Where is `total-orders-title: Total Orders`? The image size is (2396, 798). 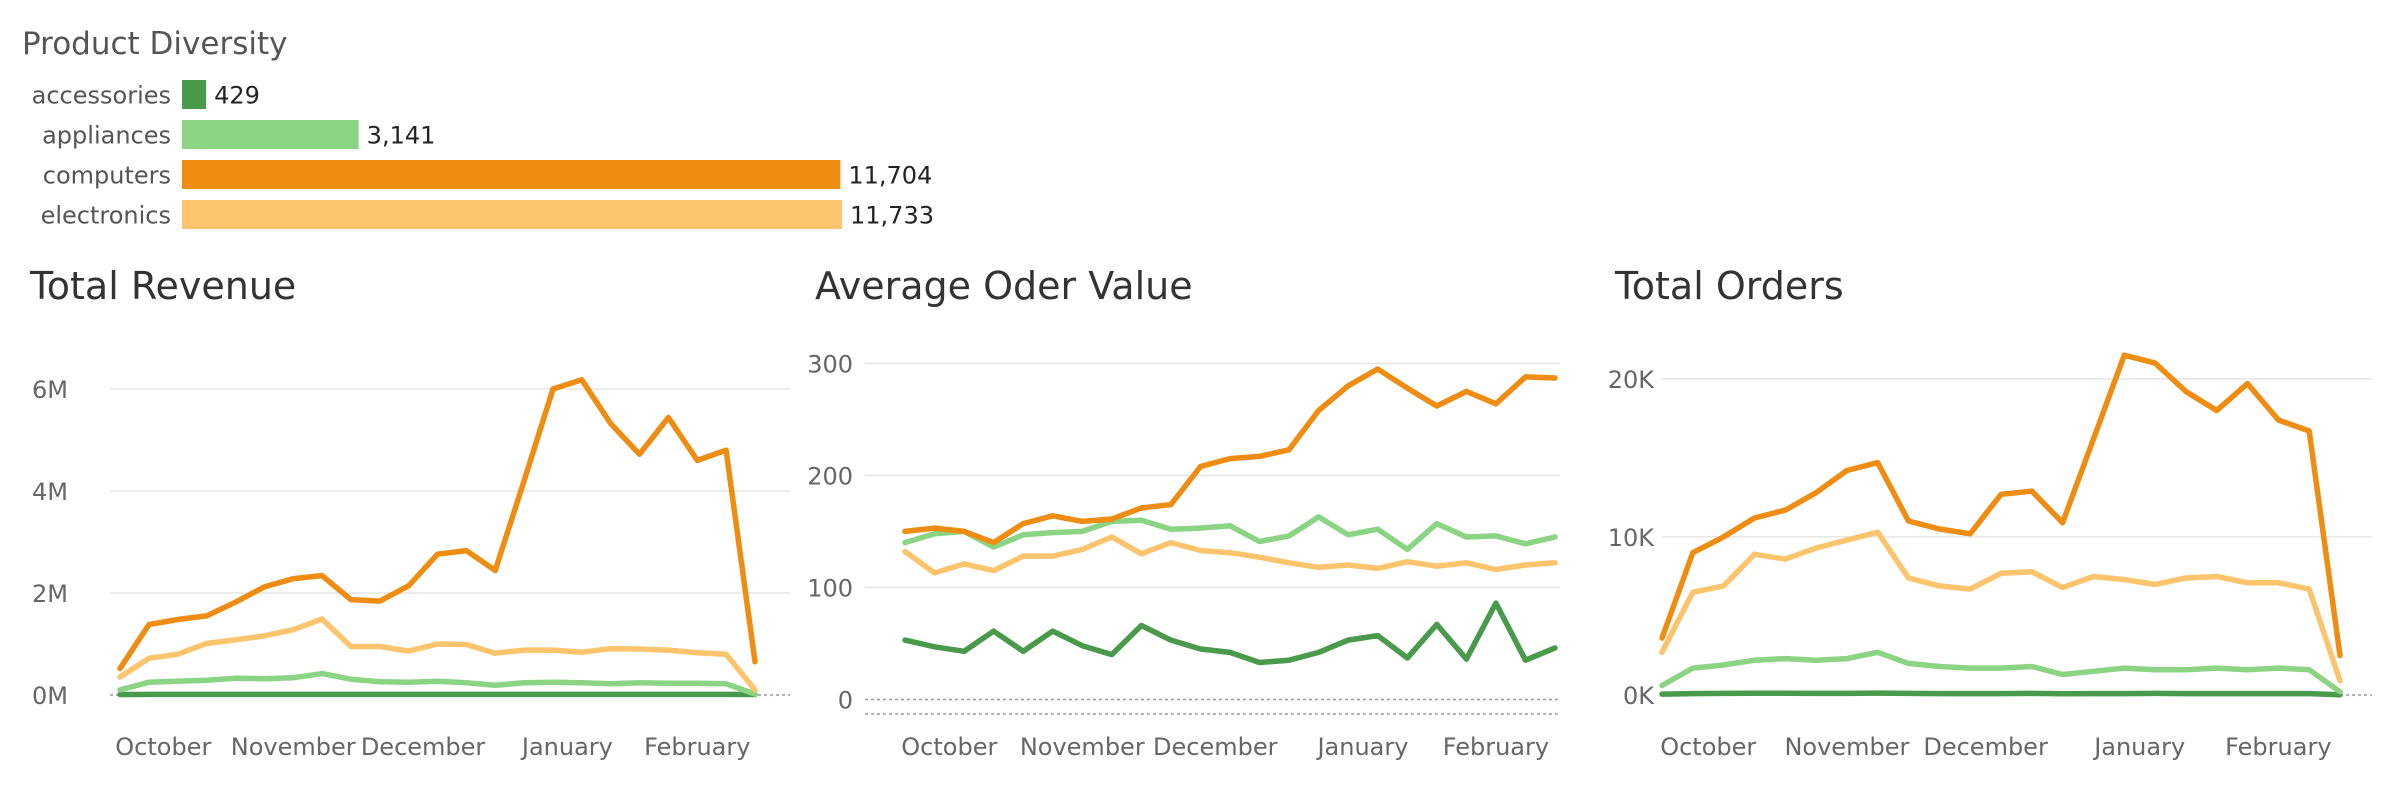 total-orders-title: Total Orders is located at coordinates (1729, 286).